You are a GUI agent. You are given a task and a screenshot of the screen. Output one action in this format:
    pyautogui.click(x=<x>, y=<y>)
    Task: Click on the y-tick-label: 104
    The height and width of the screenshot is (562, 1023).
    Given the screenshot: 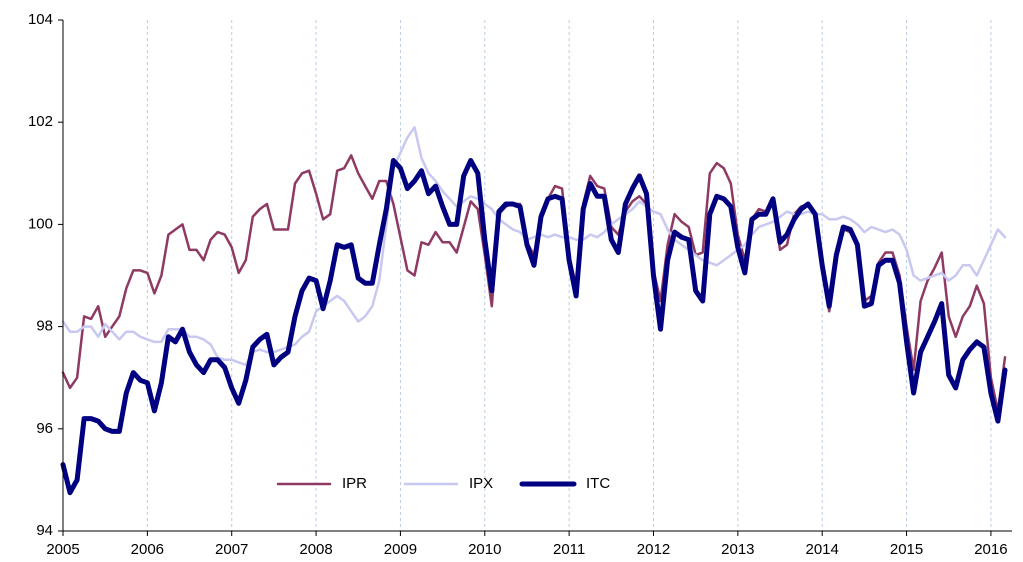 What is the action you would take?
    pyautogui.click(x=40, y=19)
    